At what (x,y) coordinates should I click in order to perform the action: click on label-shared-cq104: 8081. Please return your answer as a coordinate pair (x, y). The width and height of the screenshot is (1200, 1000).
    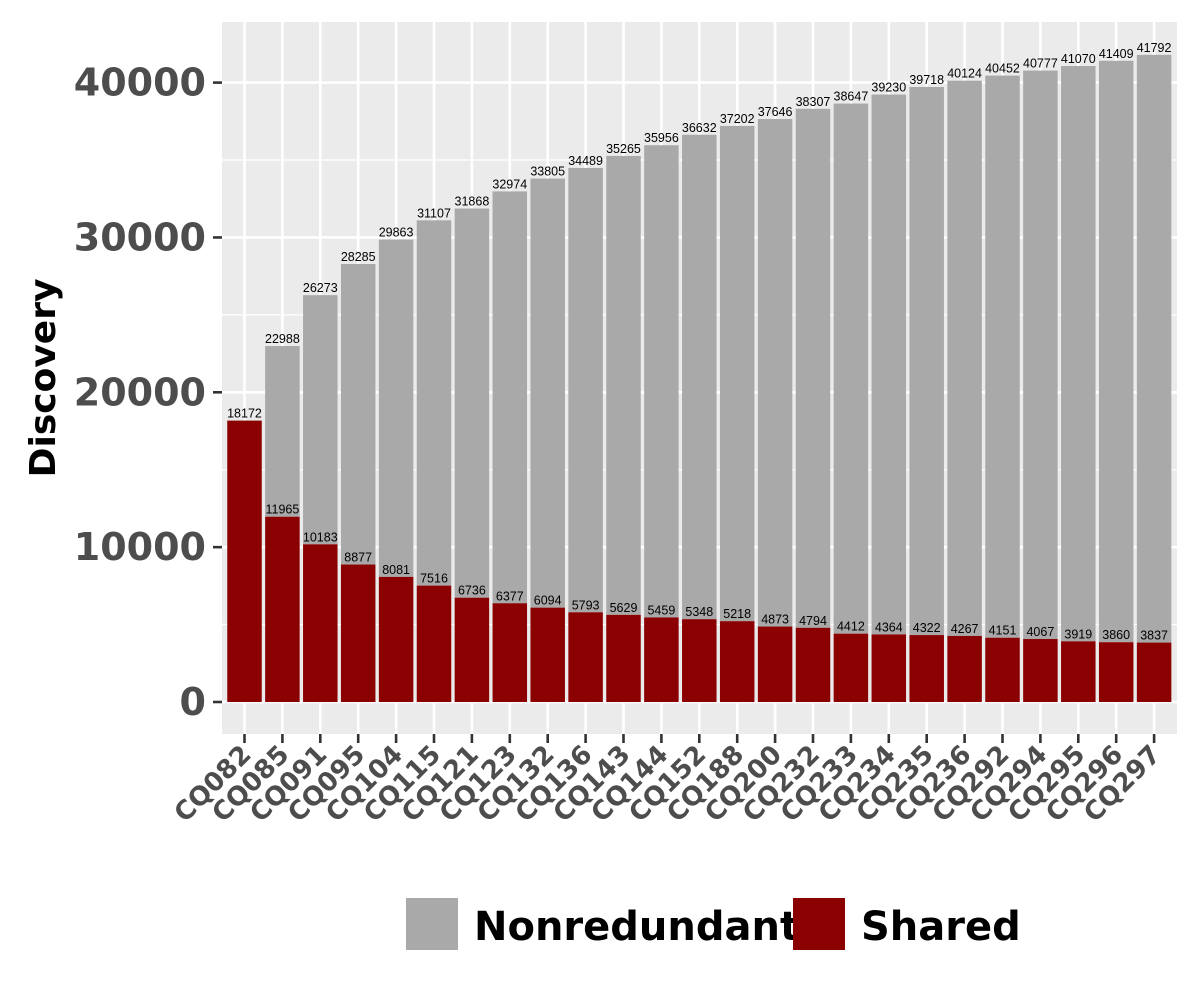
    Looking at the image, I should click on (396, 570).